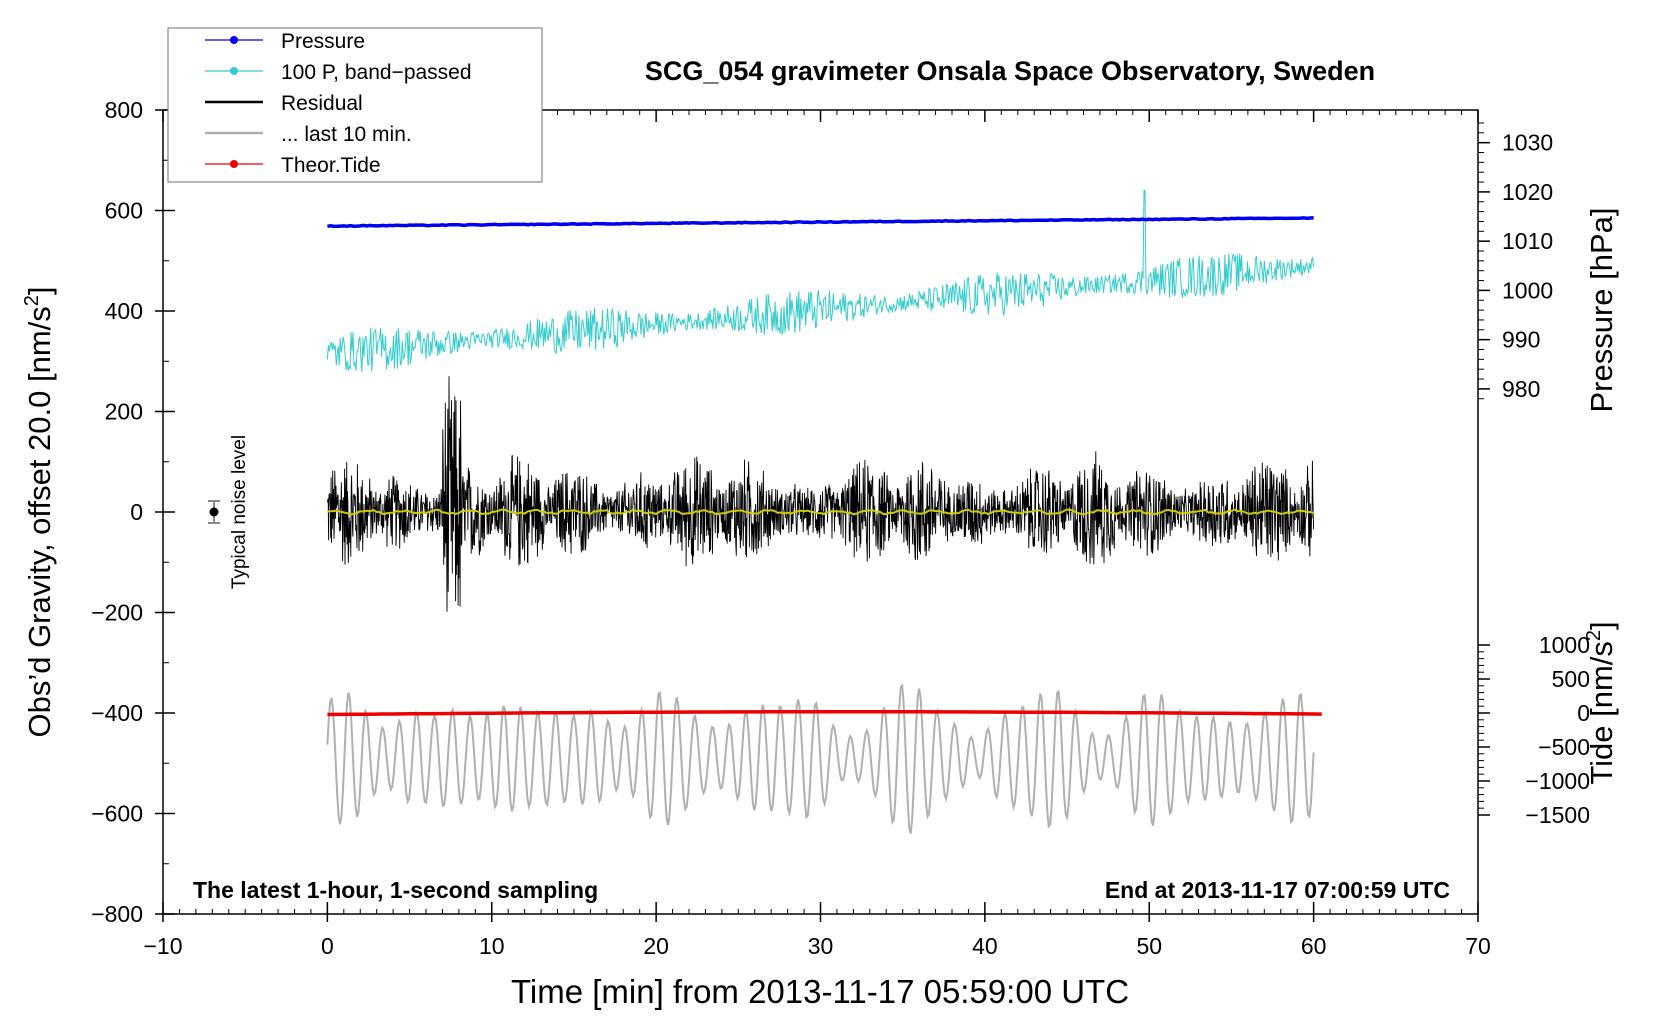  What do you see at coordinates (117, 814) in the screenshot?
I see `y-tick-label: −600` at bounding box center [117, 814].